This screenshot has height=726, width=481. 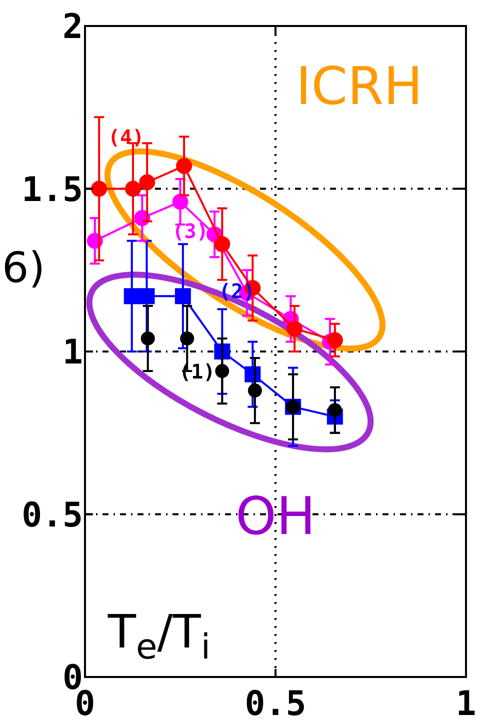 I want to click on y-tick-label: 1, so click(x=72, y=352).